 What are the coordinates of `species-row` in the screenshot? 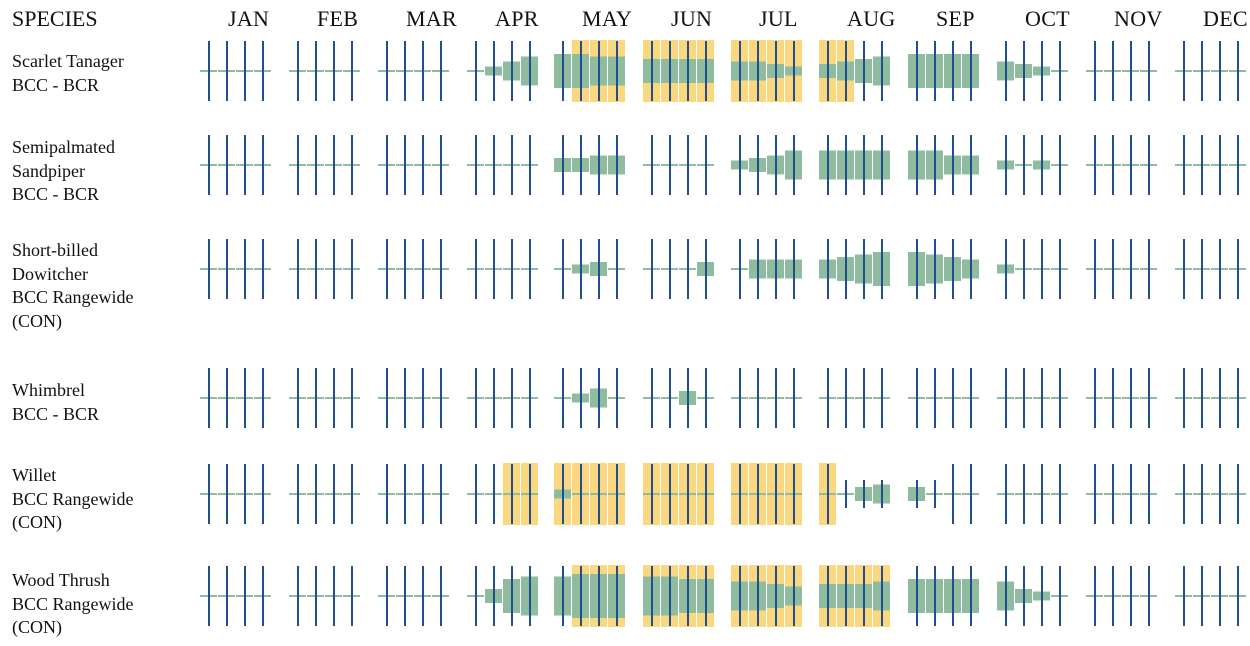 It's located at (723, 596).